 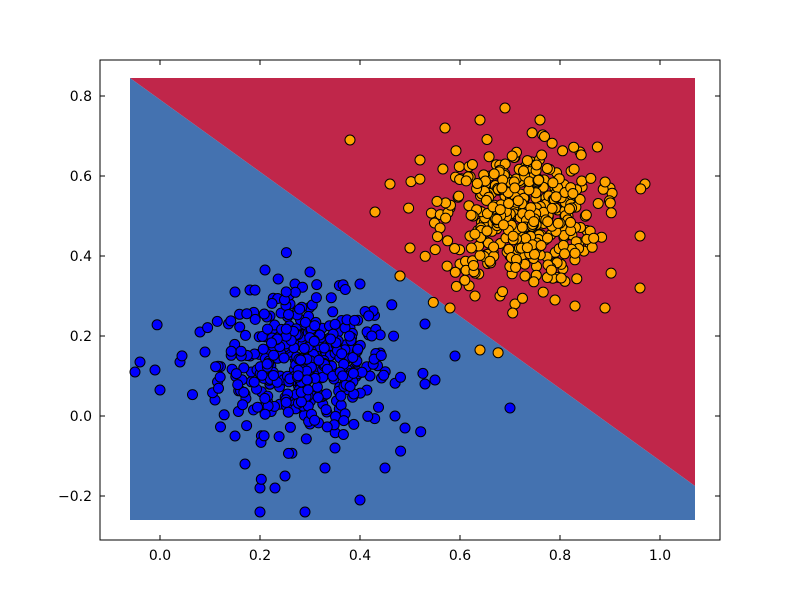 I want to click on y-tick-label: 0.4, so click(x=81, y=257).